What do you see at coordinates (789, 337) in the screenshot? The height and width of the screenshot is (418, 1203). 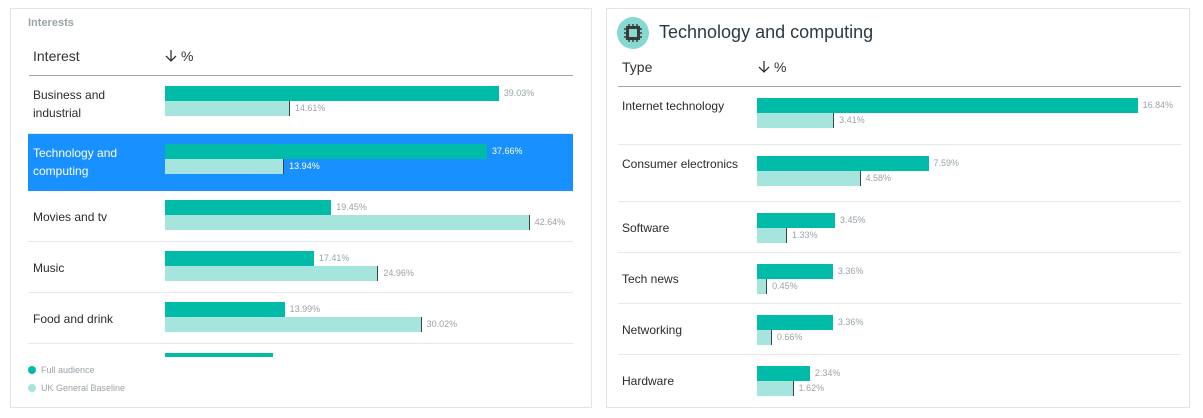 I see `baseline-value: 0.66%` at bounding box center [789, 337].